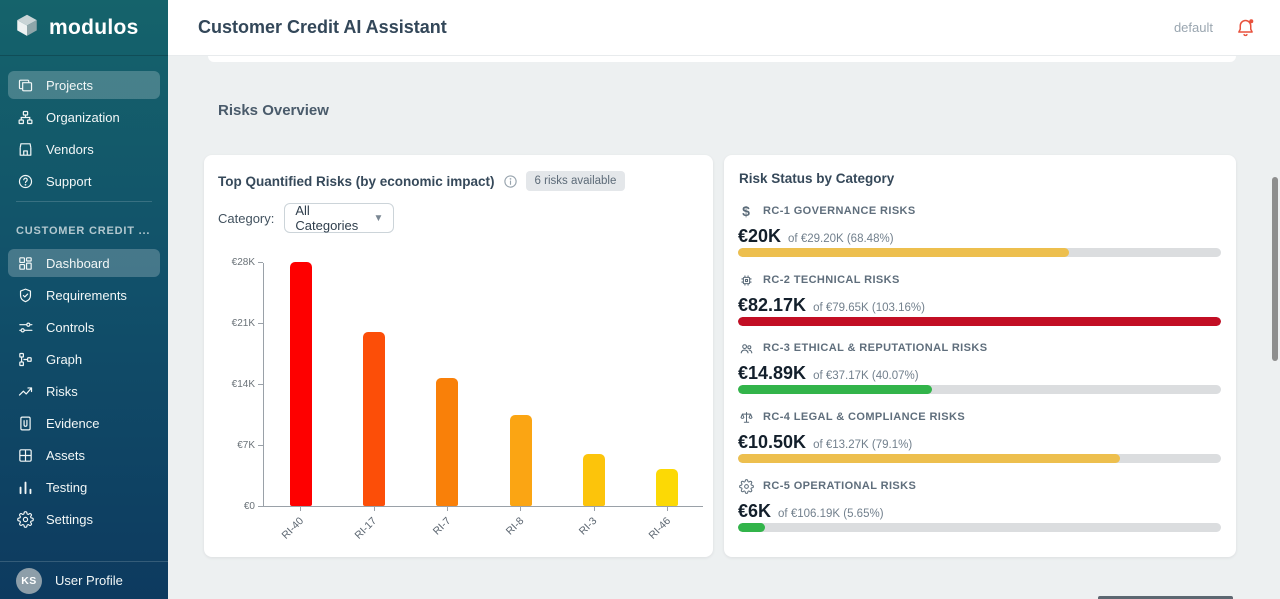  I want to click on sidebar-item-label: Projects, so click(69, 85).